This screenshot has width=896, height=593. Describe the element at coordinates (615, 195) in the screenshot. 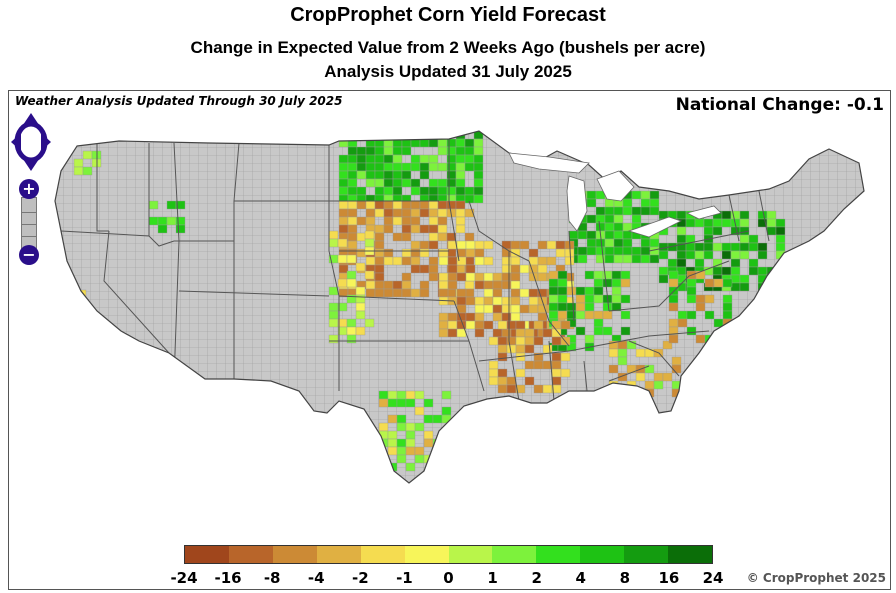

I see `great-lakes` at that location.